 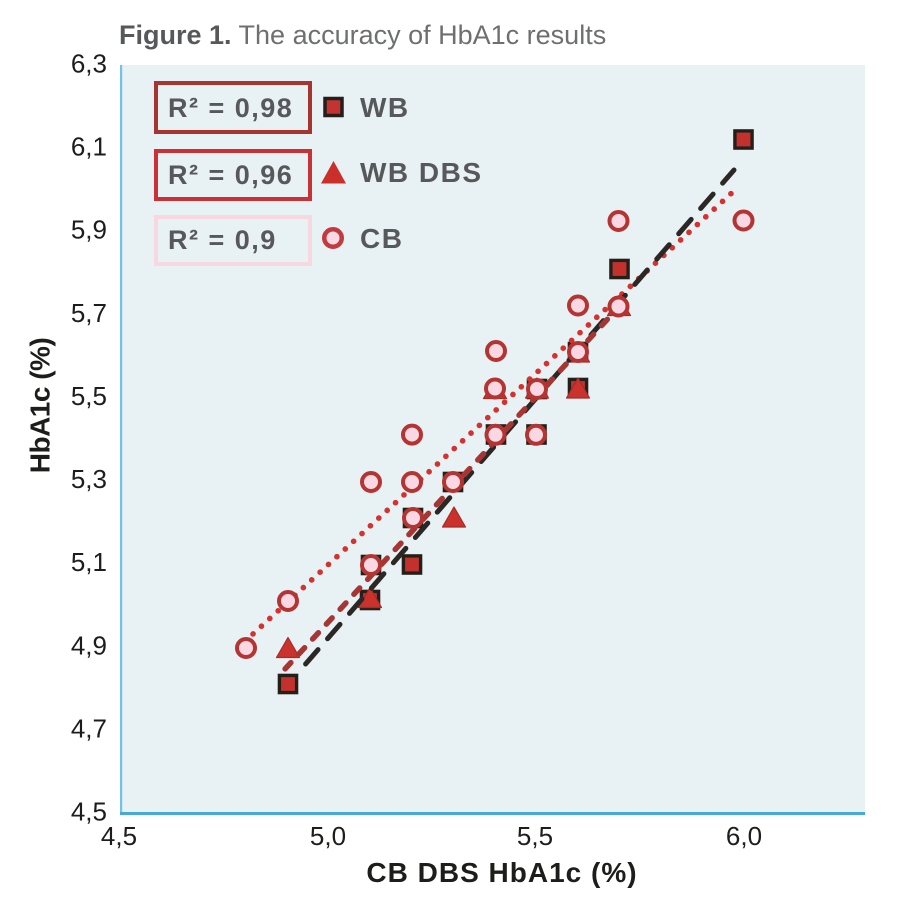 I want to click on svg-text: 6,1, so click(x=89, y=147).